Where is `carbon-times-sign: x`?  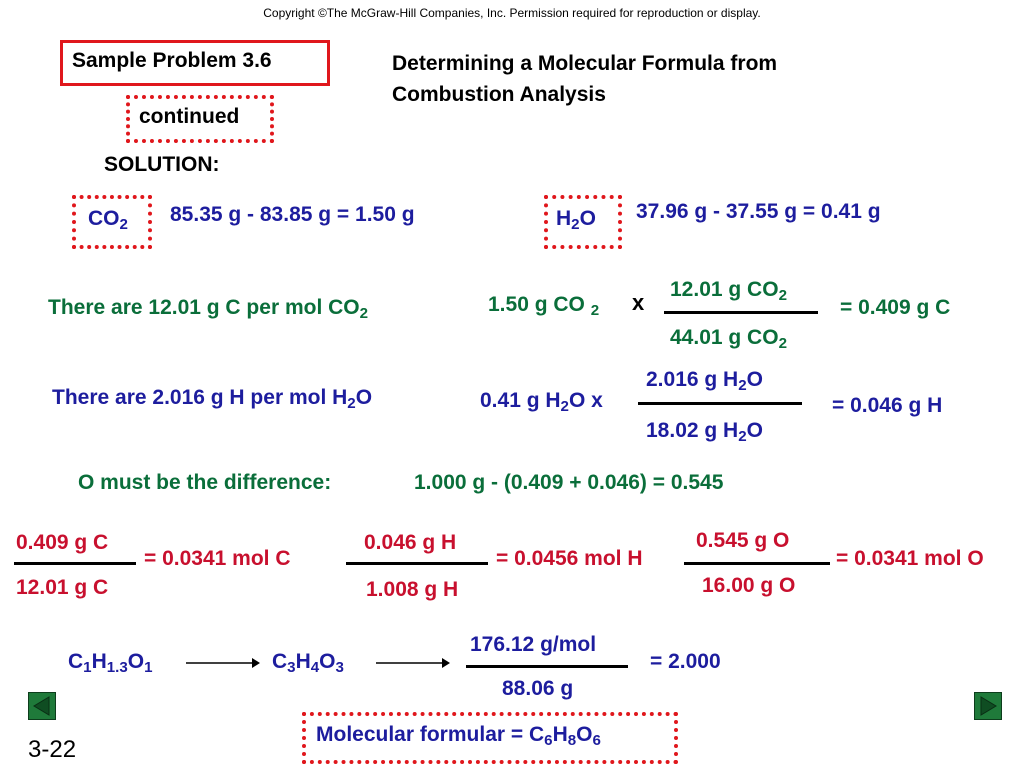
carbon-times-sign: x is located at coordinates (638, 302).